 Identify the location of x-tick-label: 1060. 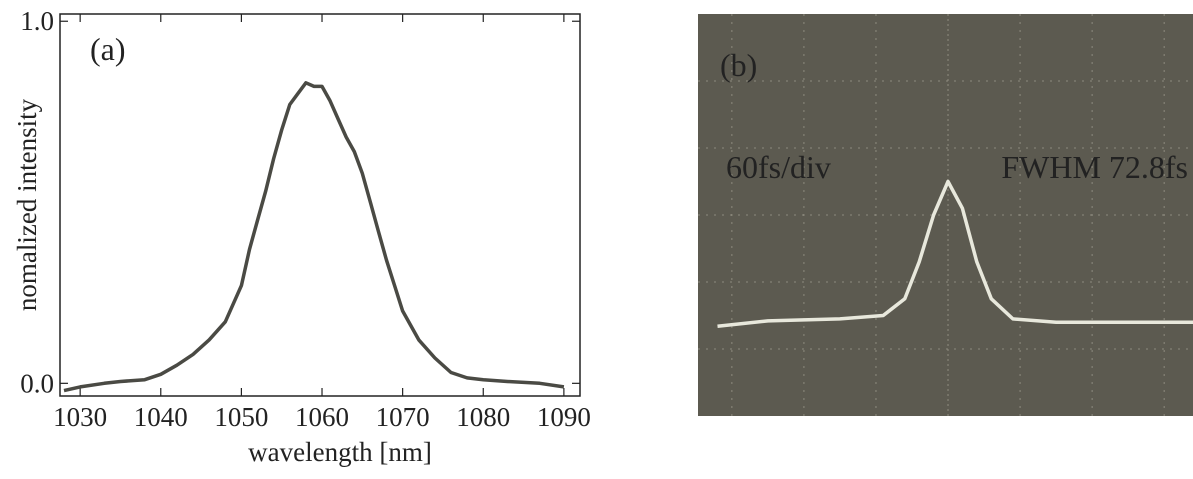
(322, 417).